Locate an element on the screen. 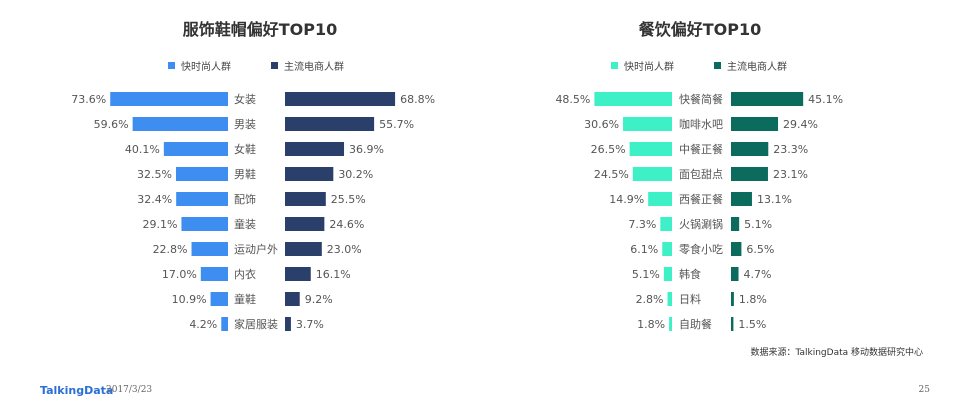 Image resolution: width=968 pixels, height=413 pixels. page-number: 25 is located at coordinates (924, 390).